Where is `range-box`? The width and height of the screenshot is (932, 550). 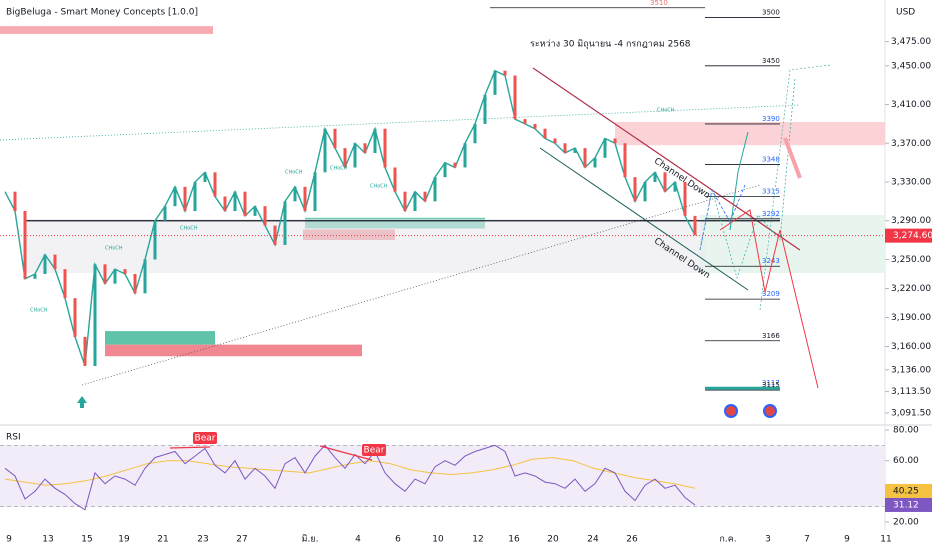
range-box is located at coordinates (365, 246).